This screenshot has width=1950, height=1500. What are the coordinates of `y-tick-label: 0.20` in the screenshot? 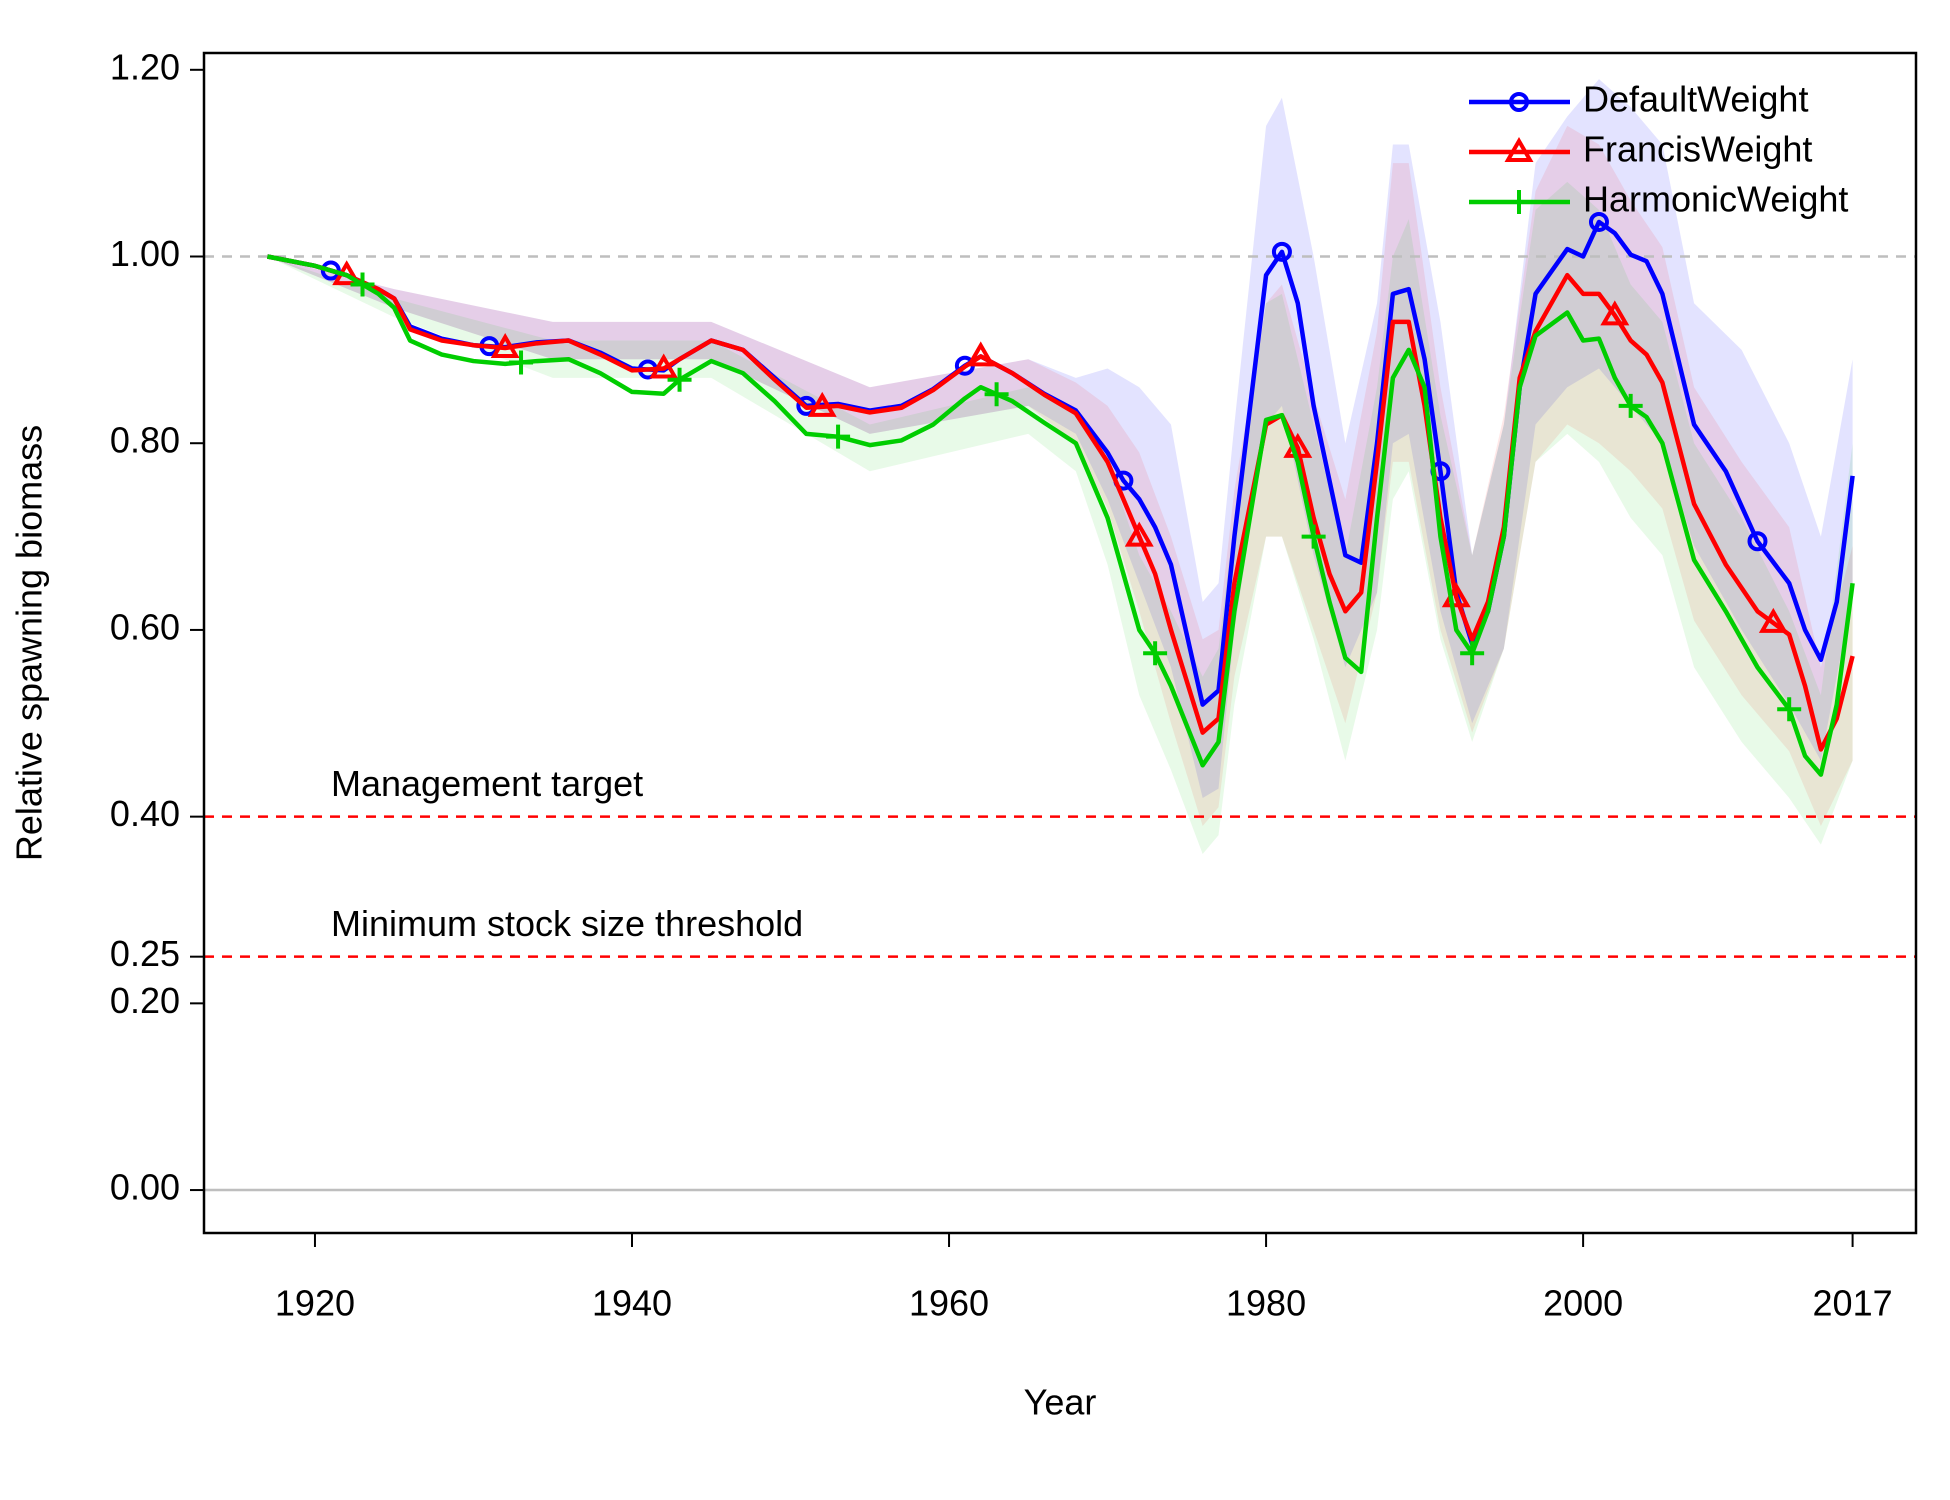 It's located at (145, 1000).